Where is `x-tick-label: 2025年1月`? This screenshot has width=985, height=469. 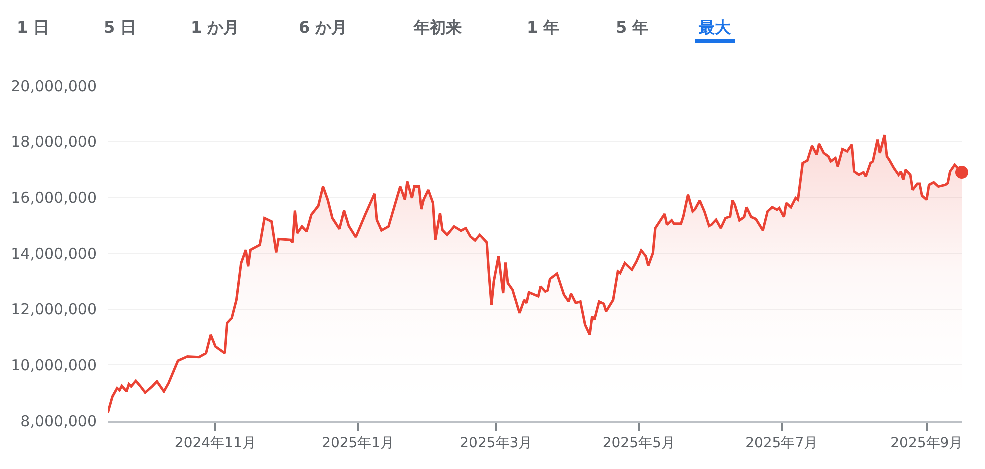
x-tick-label: 2025年1月 is located at coordinates (358, 444).